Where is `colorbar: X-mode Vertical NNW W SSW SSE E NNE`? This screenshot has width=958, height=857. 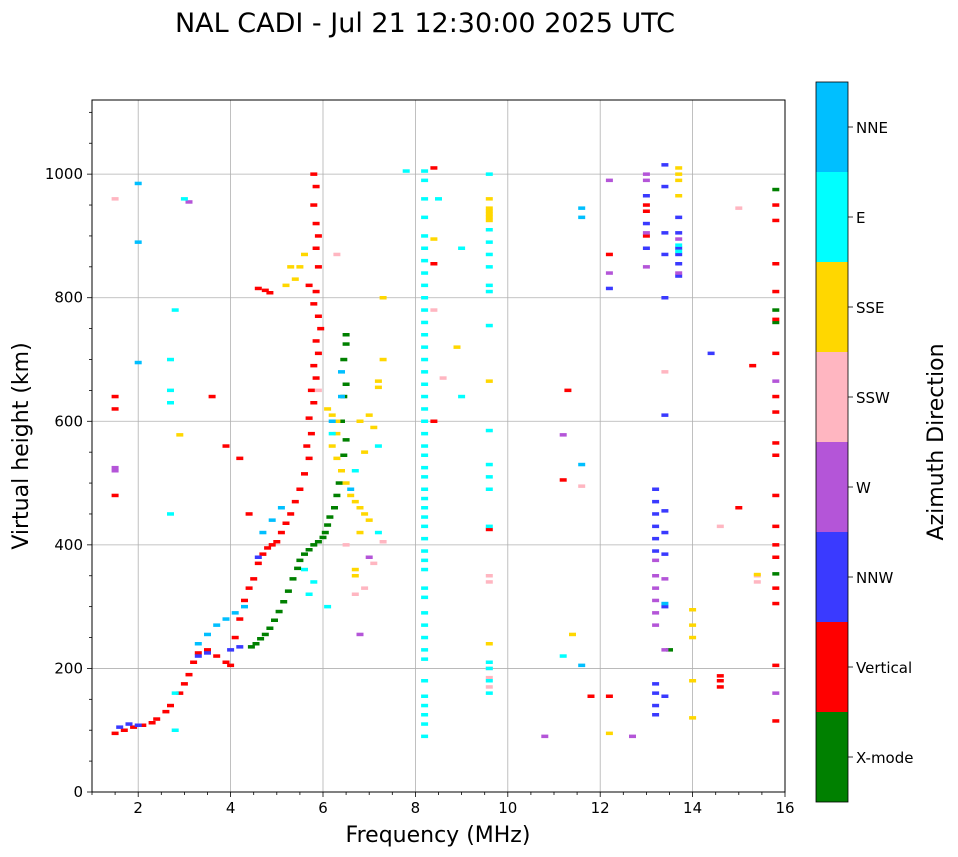 colorbar: X-mode Vertical NNW W SSW SSE E NNE is located at coordinates (864, 442).